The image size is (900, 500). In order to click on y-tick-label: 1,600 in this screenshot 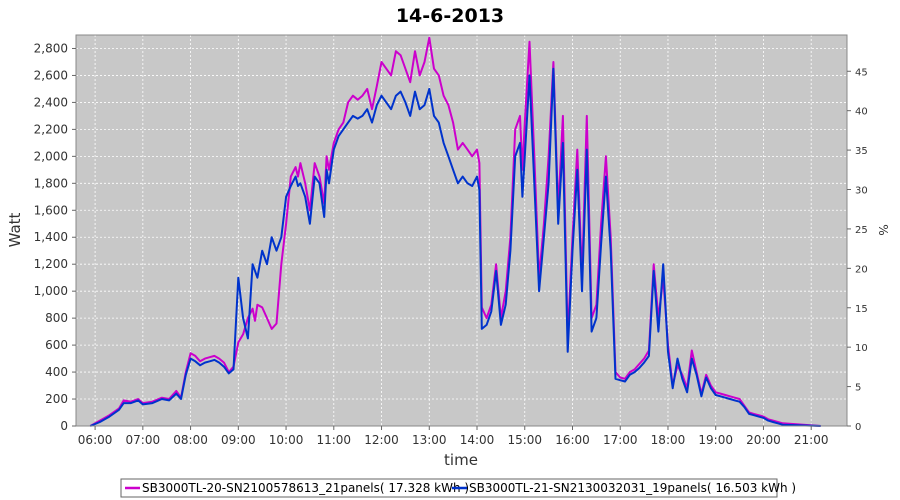, I will do `click(51, 210)`.